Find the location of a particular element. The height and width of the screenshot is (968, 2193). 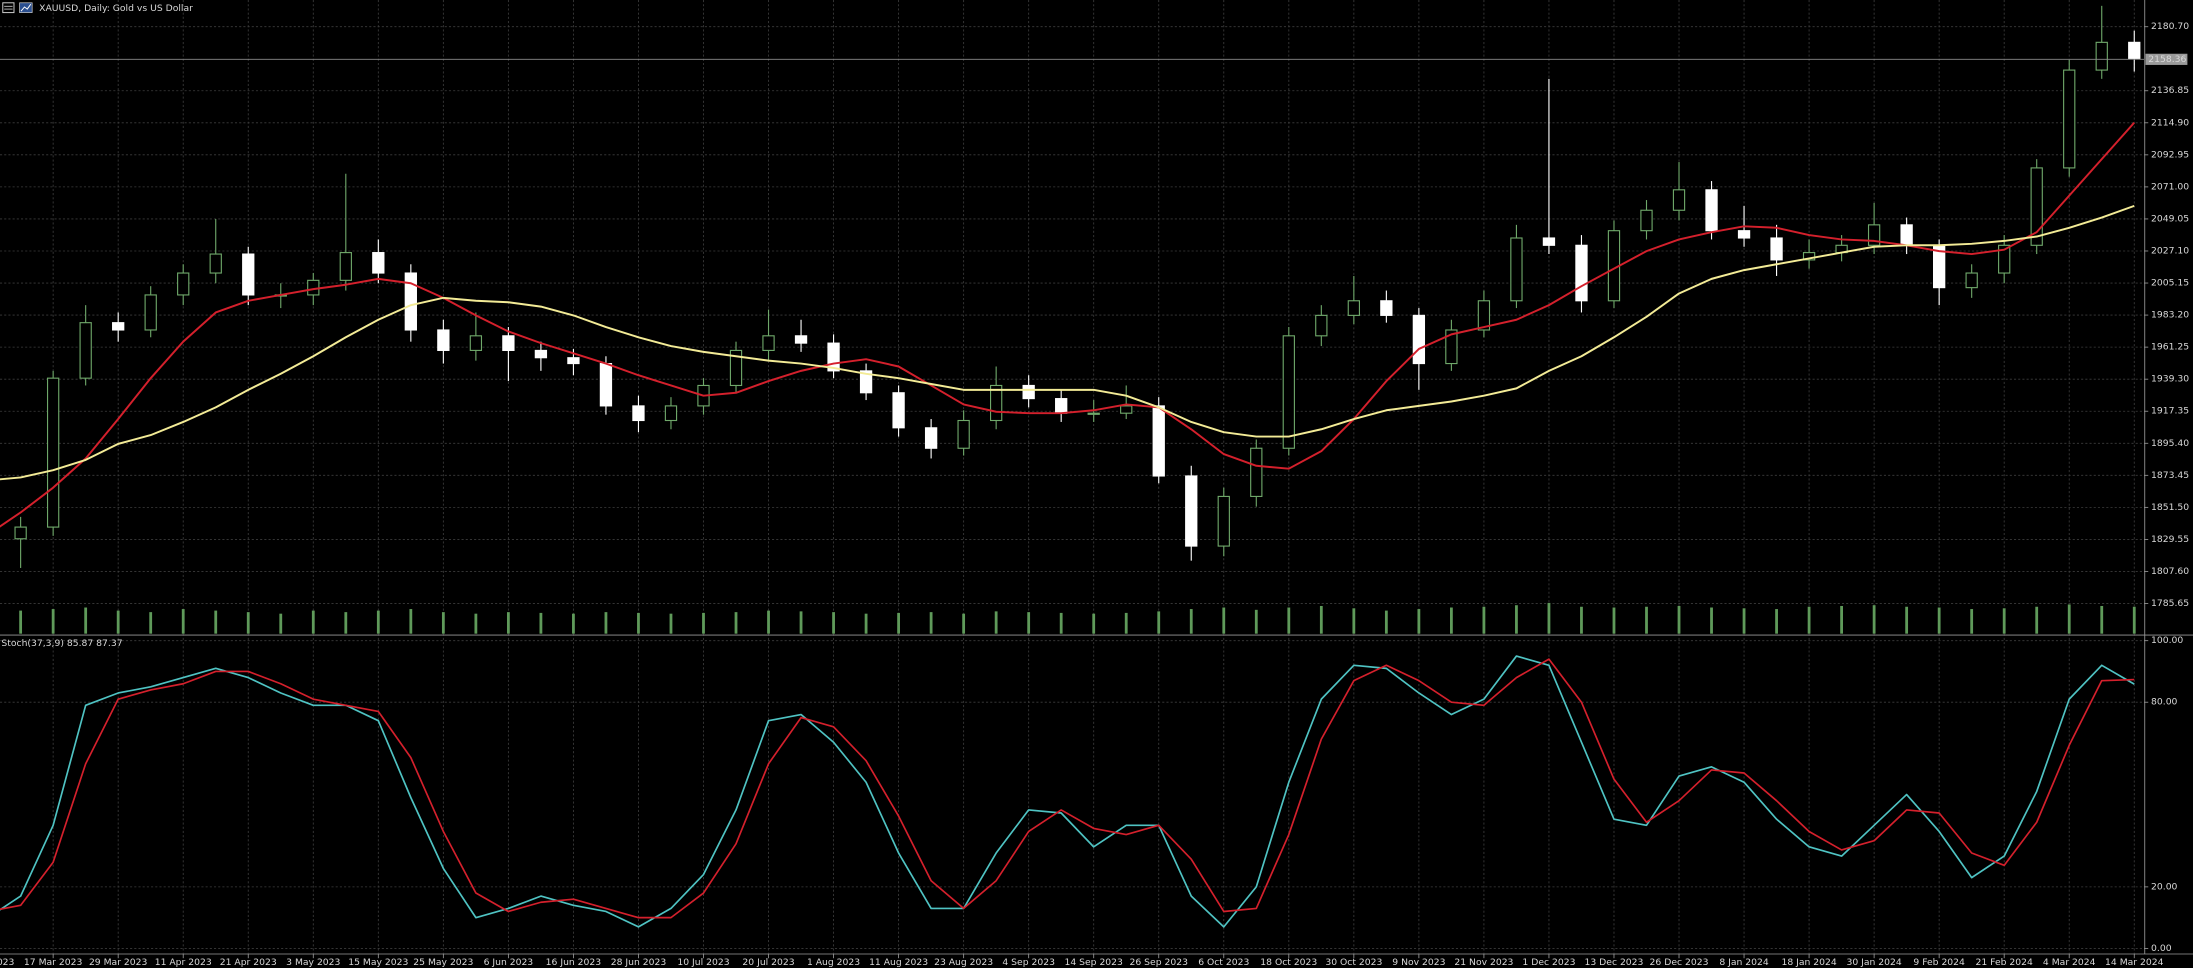

y-tick-label: 2027.10 is located at coordinates (2170, 250).